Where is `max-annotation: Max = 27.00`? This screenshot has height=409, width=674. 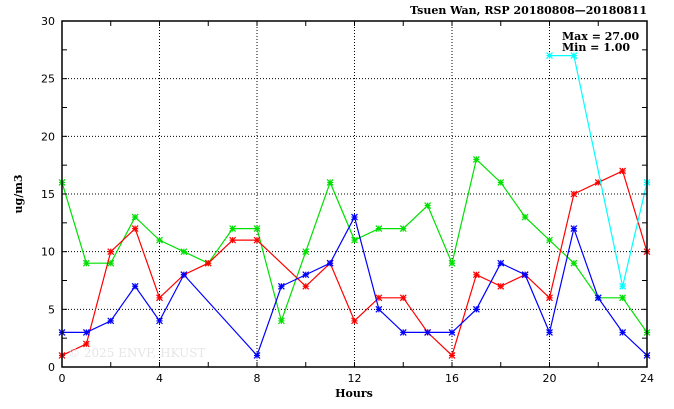 max-annotation: Max = 27.00 is located at coordinates (601, 36).